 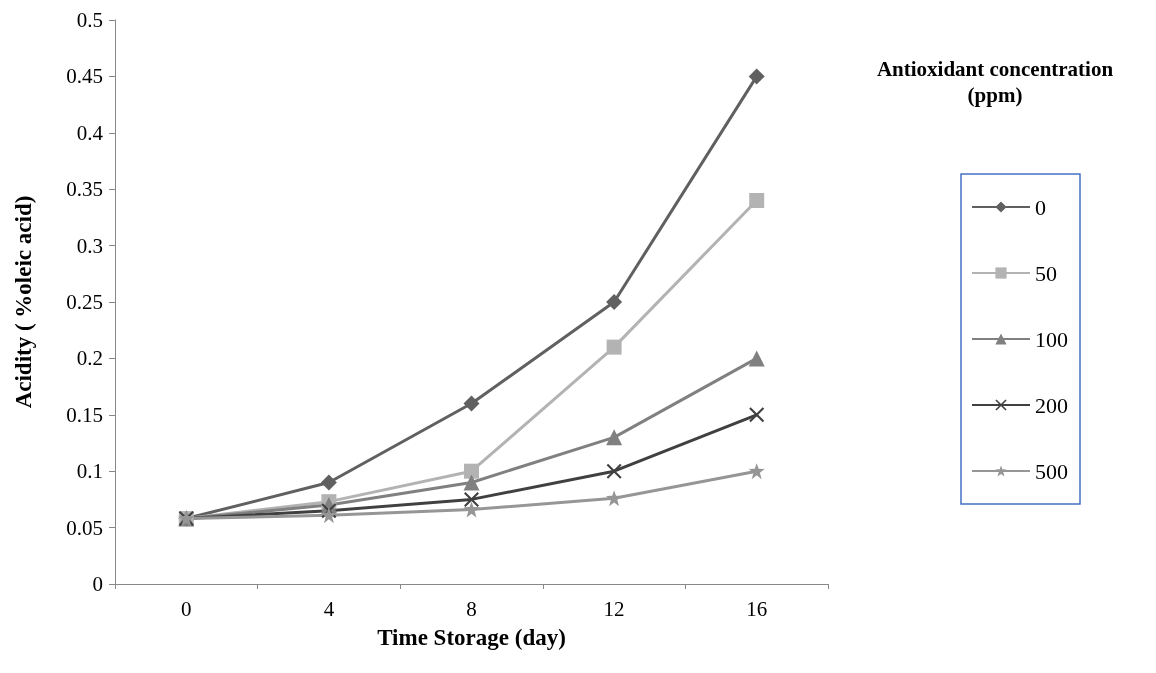 What do you see at coordinates (1051, 471) in the screenshot?
I see `legend-label: 500` at bounding box center [1051, 471].